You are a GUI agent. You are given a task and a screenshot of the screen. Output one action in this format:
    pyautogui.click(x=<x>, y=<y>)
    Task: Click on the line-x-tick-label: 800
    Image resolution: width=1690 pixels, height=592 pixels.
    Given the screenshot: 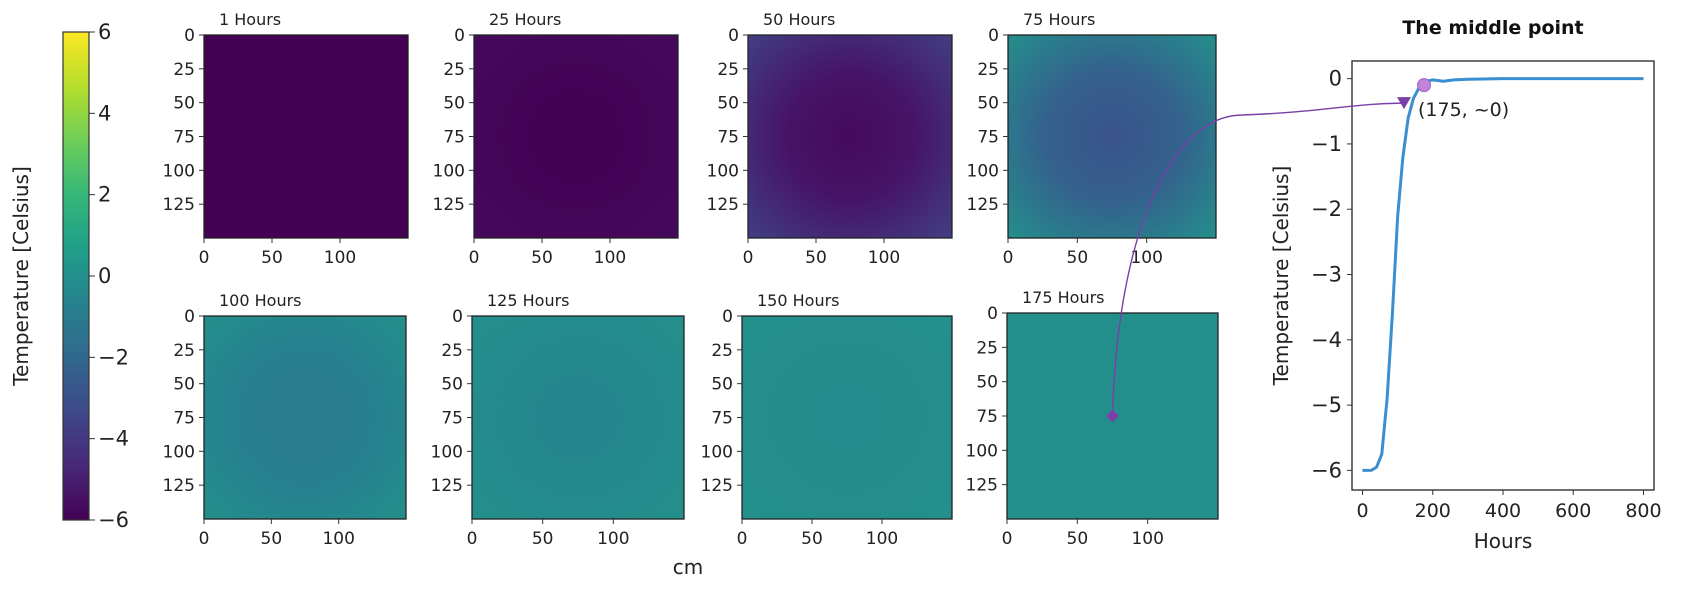 What is the action you would take?
    pyautogui.click(x=1643, y=511)
    